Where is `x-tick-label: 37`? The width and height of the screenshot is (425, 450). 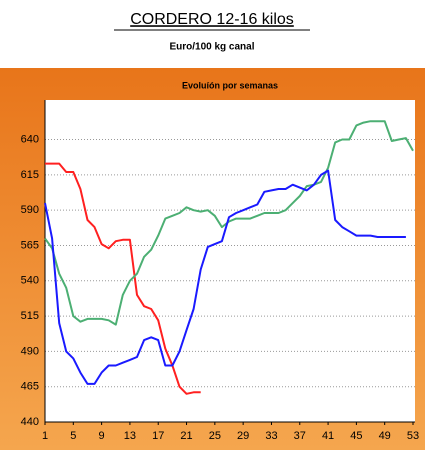 x-tick-label: 37 is located at coordinates (300, 436).